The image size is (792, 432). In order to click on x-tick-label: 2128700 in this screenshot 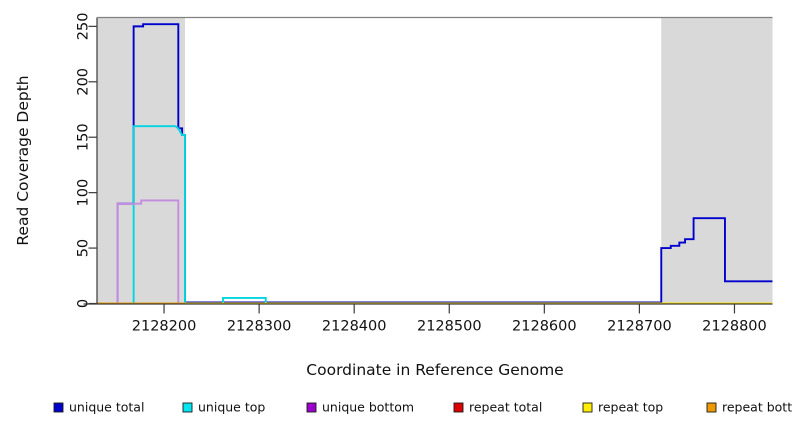, I will do `click(639, 327)`.